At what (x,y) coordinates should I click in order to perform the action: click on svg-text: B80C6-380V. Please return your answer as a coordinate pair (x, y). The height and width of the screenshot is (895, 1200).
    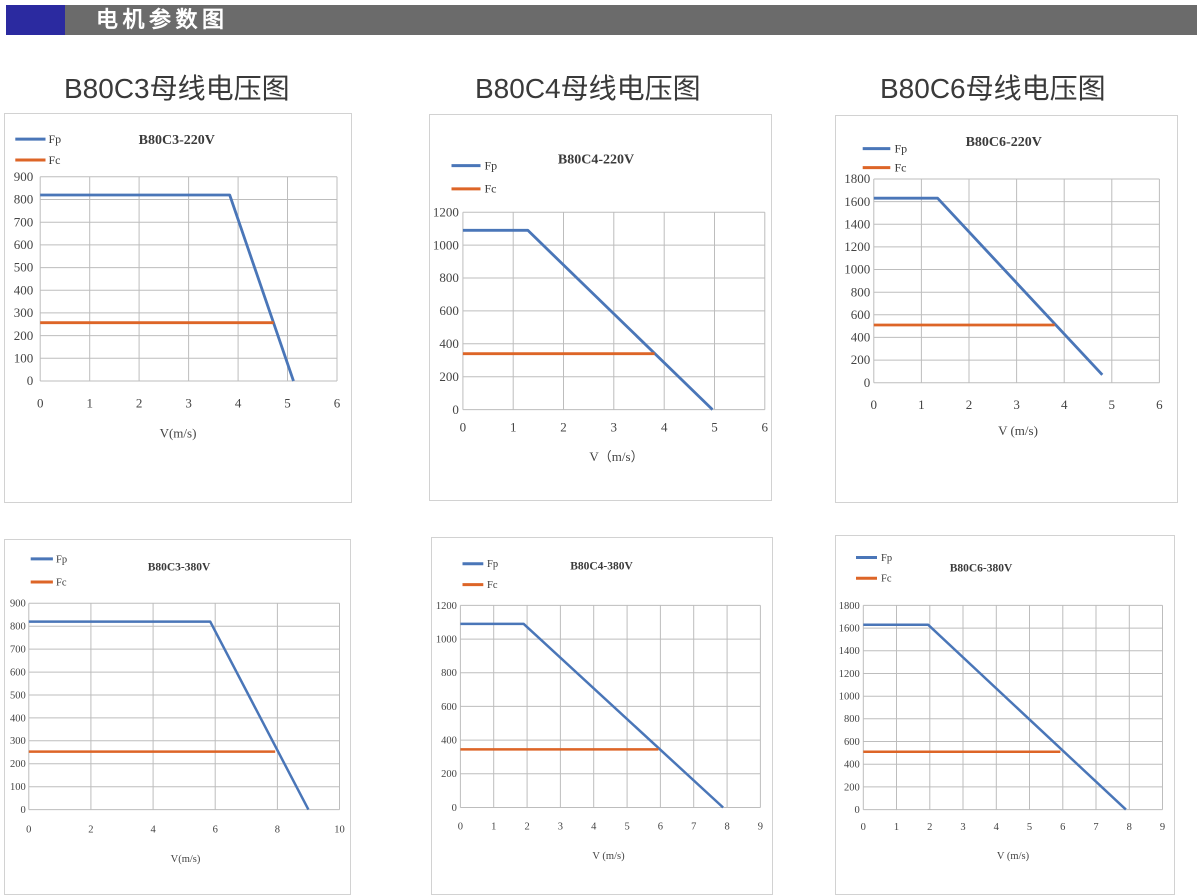
    Looking at the image, I should click on (981, 569).